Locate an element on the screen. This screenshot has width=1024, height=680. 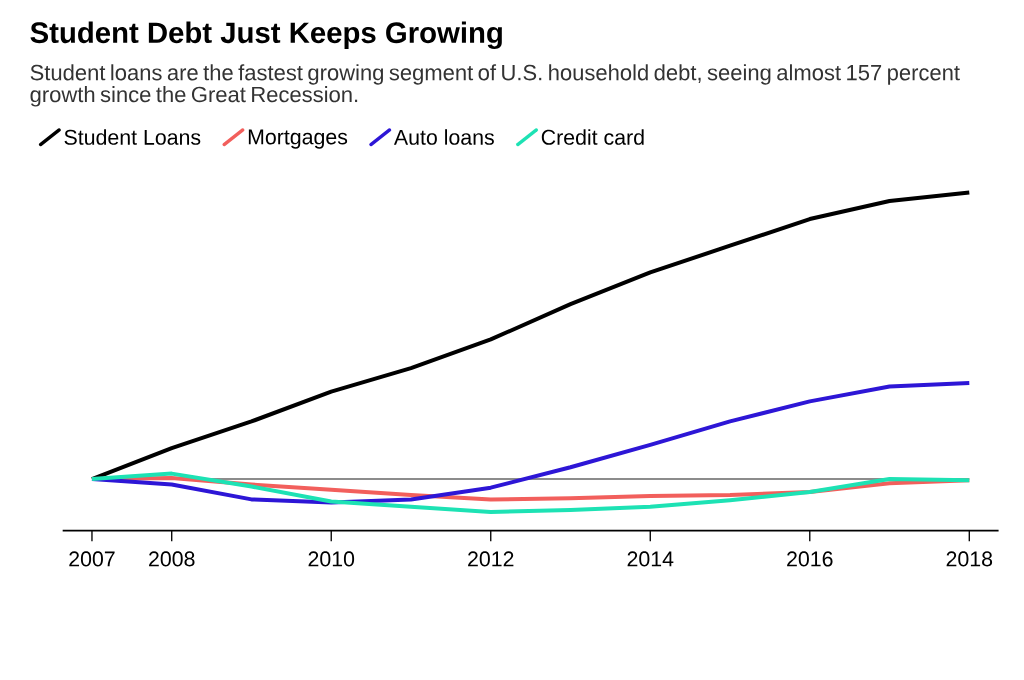
x-tick-label: 2016 is located at coordinates (810, 559).